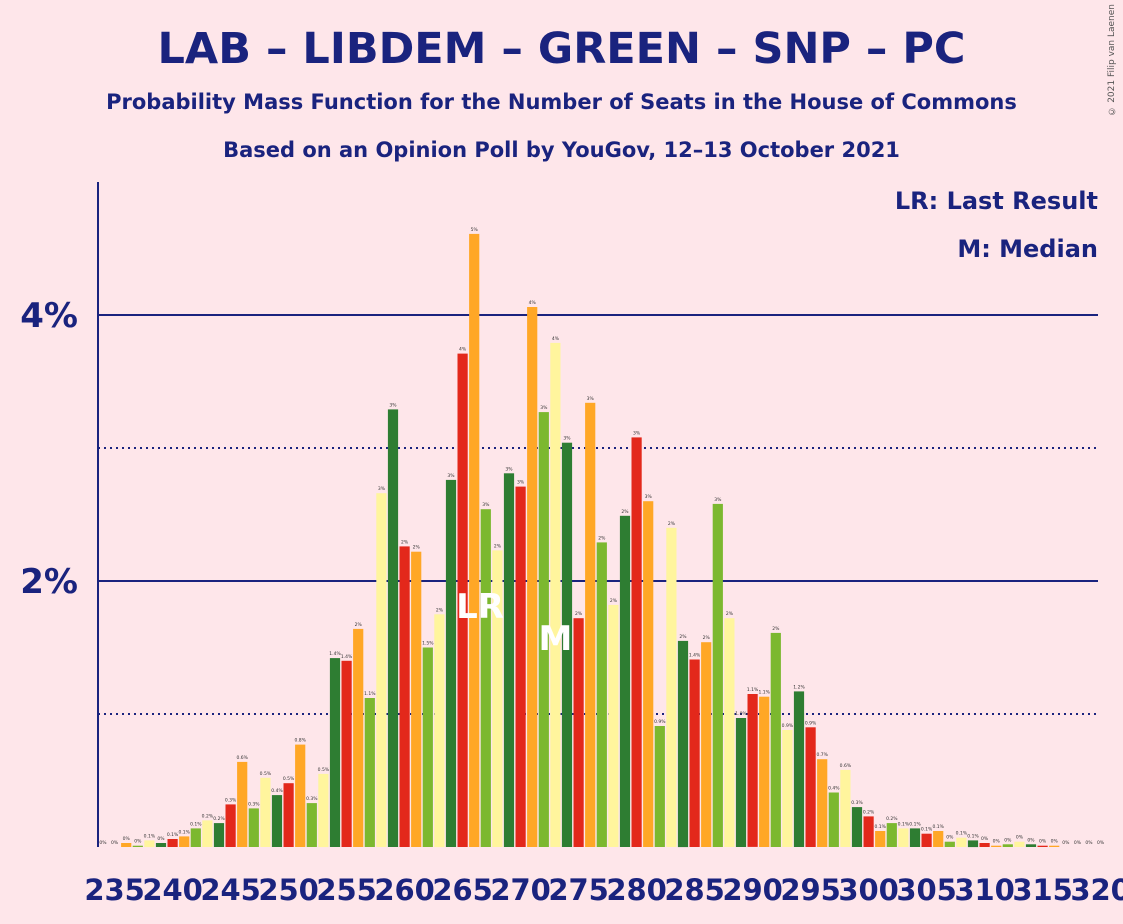 This screenshot has height=924, width=1123. Describe the element at coordinates (1042, 890) in the screenshot. I see `x-tick-label: 315` at that location.